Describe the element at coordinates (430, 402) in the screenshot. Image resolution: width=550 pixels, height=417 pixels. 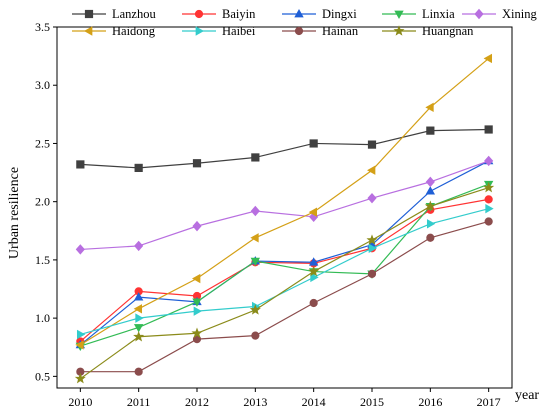
I see `x-tick-label: 2016` at that location.